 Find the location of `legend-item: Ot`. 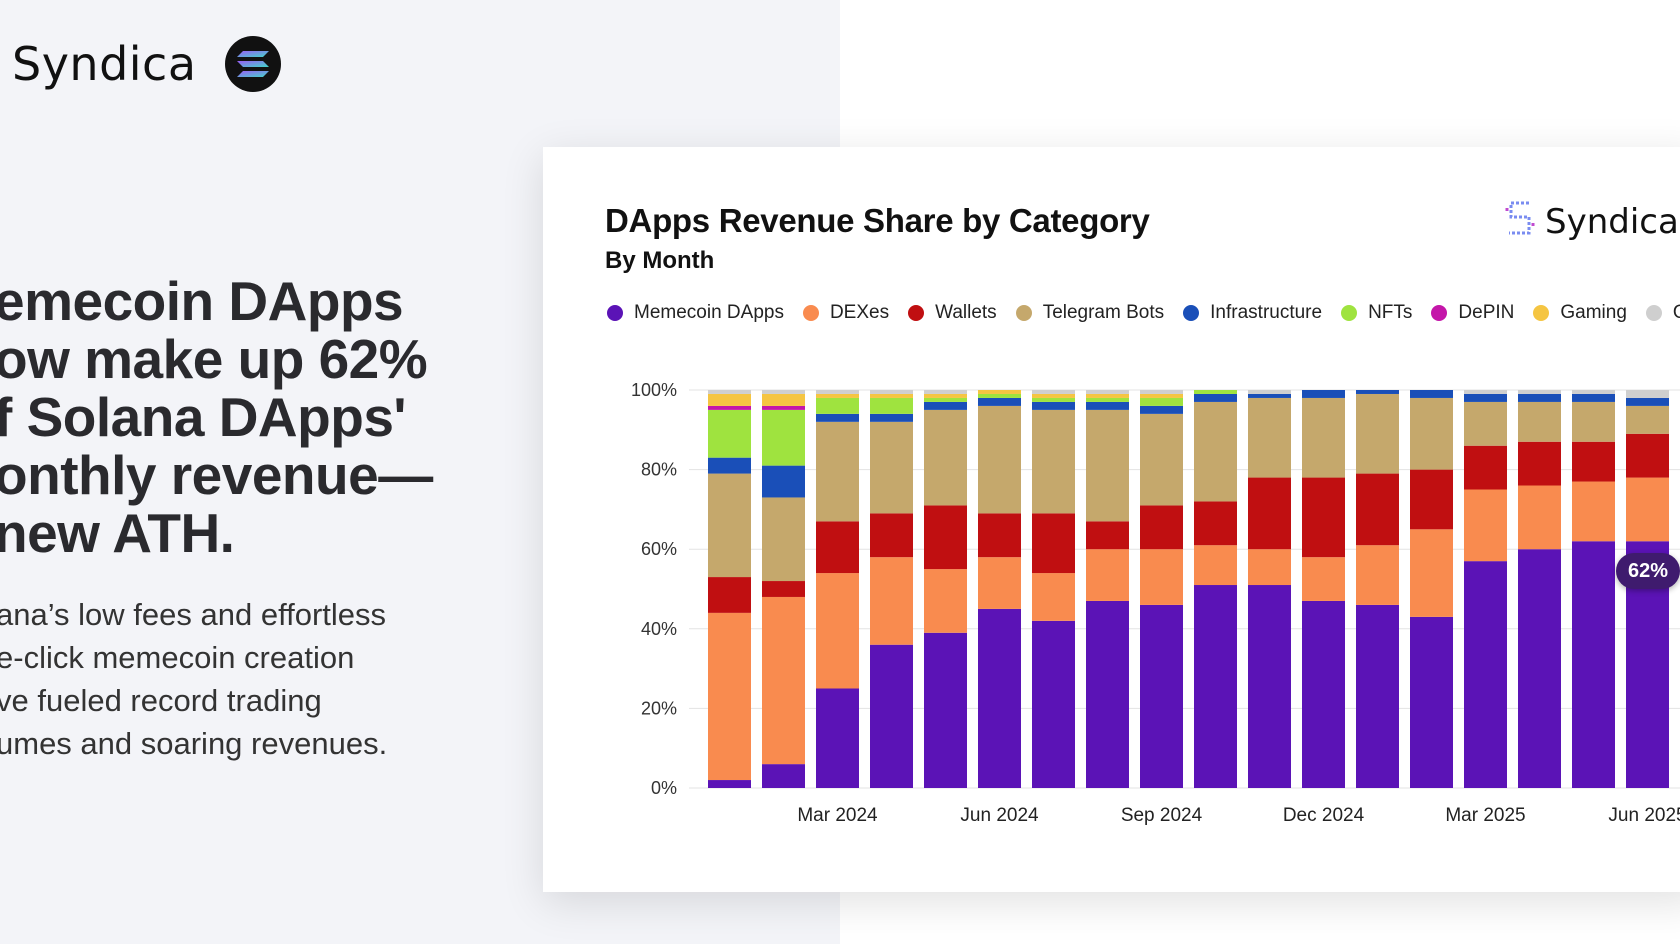

legend-item: Ot is located at coordinates (1662, 313).